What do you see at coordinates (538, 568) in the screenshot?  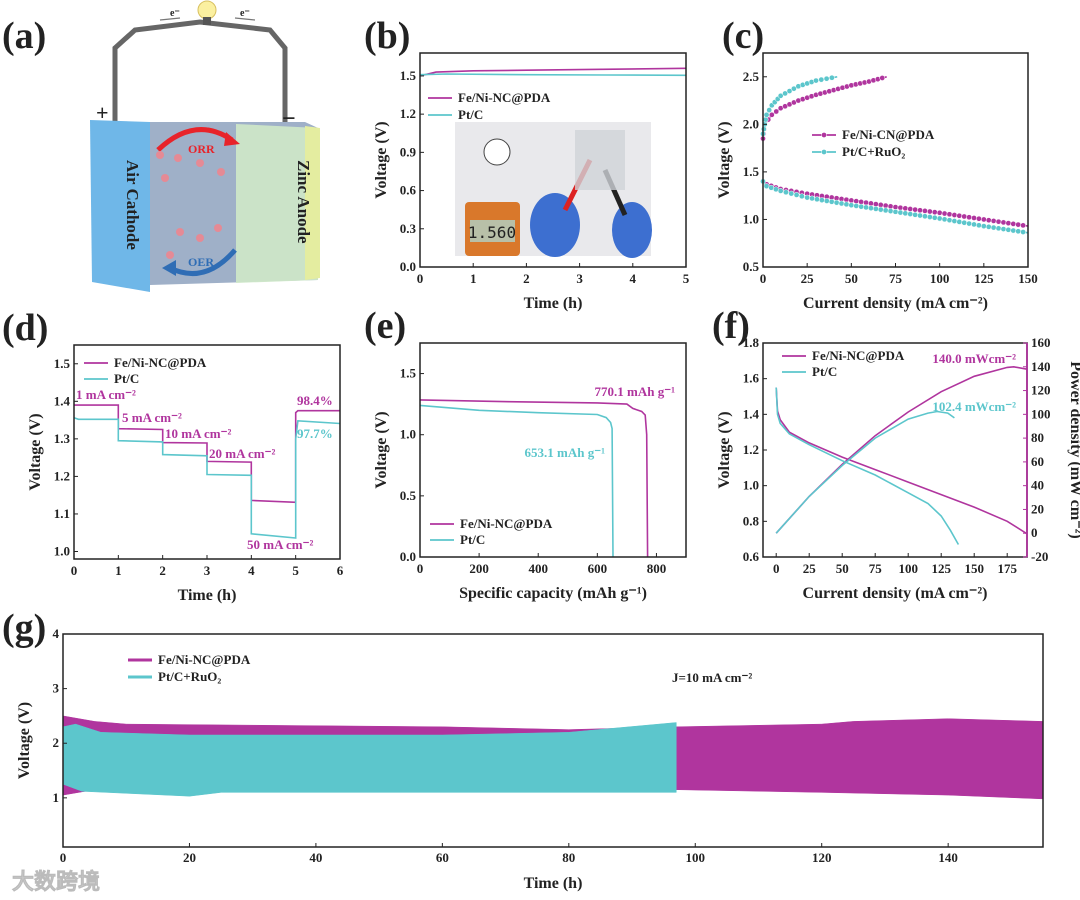 I see `x-tick-label: 400` at bounding box center [538, 568].